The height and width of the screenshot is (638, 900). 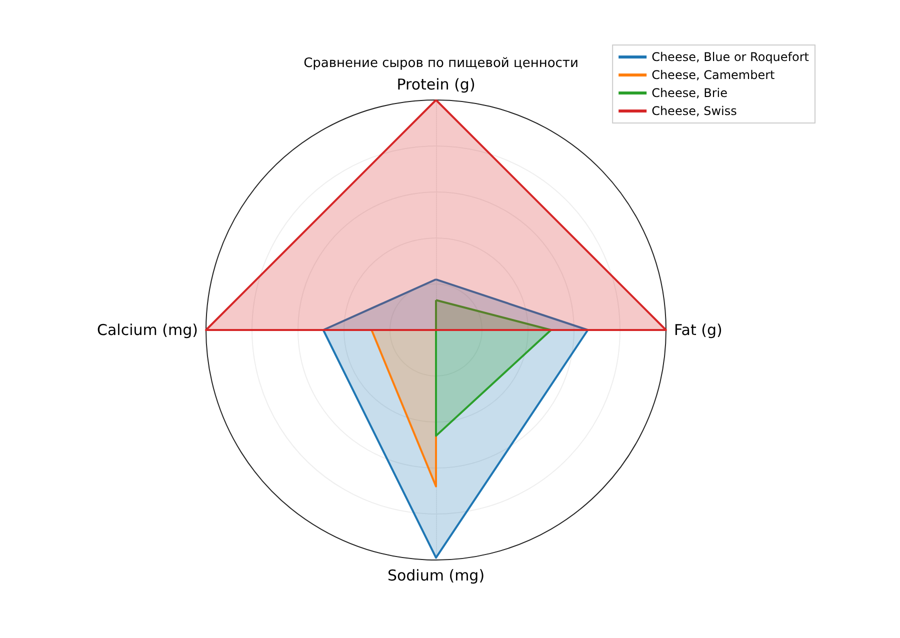 What do you see at coordinates (147, 330) in the screenshot?
I see `spoke-label: Calcium (mg)` at bounding box center [147, 330].